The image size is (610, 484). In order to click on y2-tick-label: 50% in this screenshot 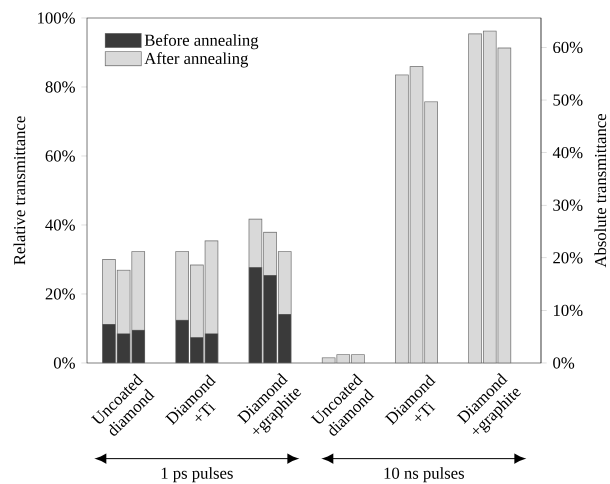, I will do `click(567, 100)`.